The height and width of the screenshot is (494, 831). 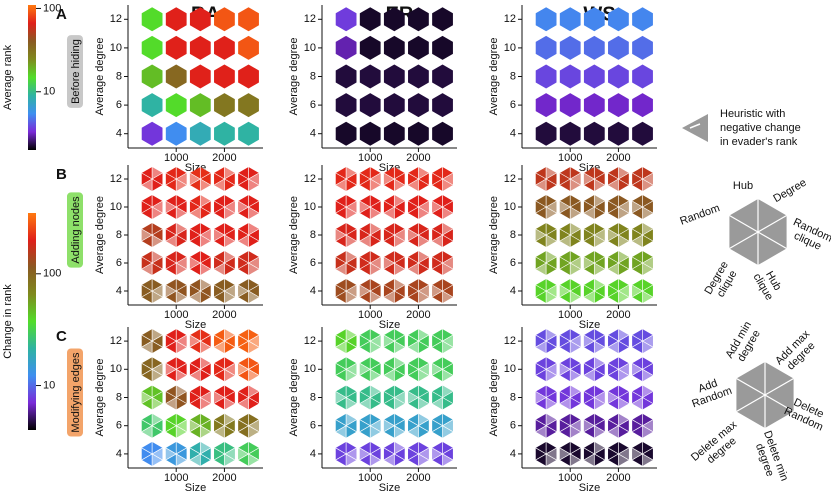 What do you see at coordinates (494, 76) in the screenshot?
I see `y-axis-label: Average degree` at bounding box center [494, 76].